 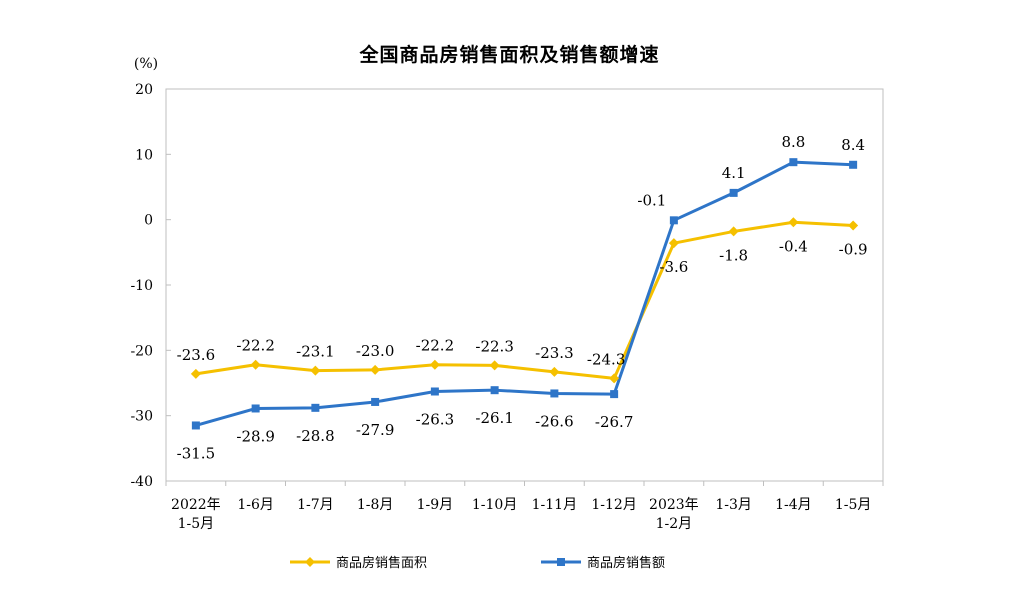 I want to click on x-tick-label: 1-3月, so click(x=733, y=505).